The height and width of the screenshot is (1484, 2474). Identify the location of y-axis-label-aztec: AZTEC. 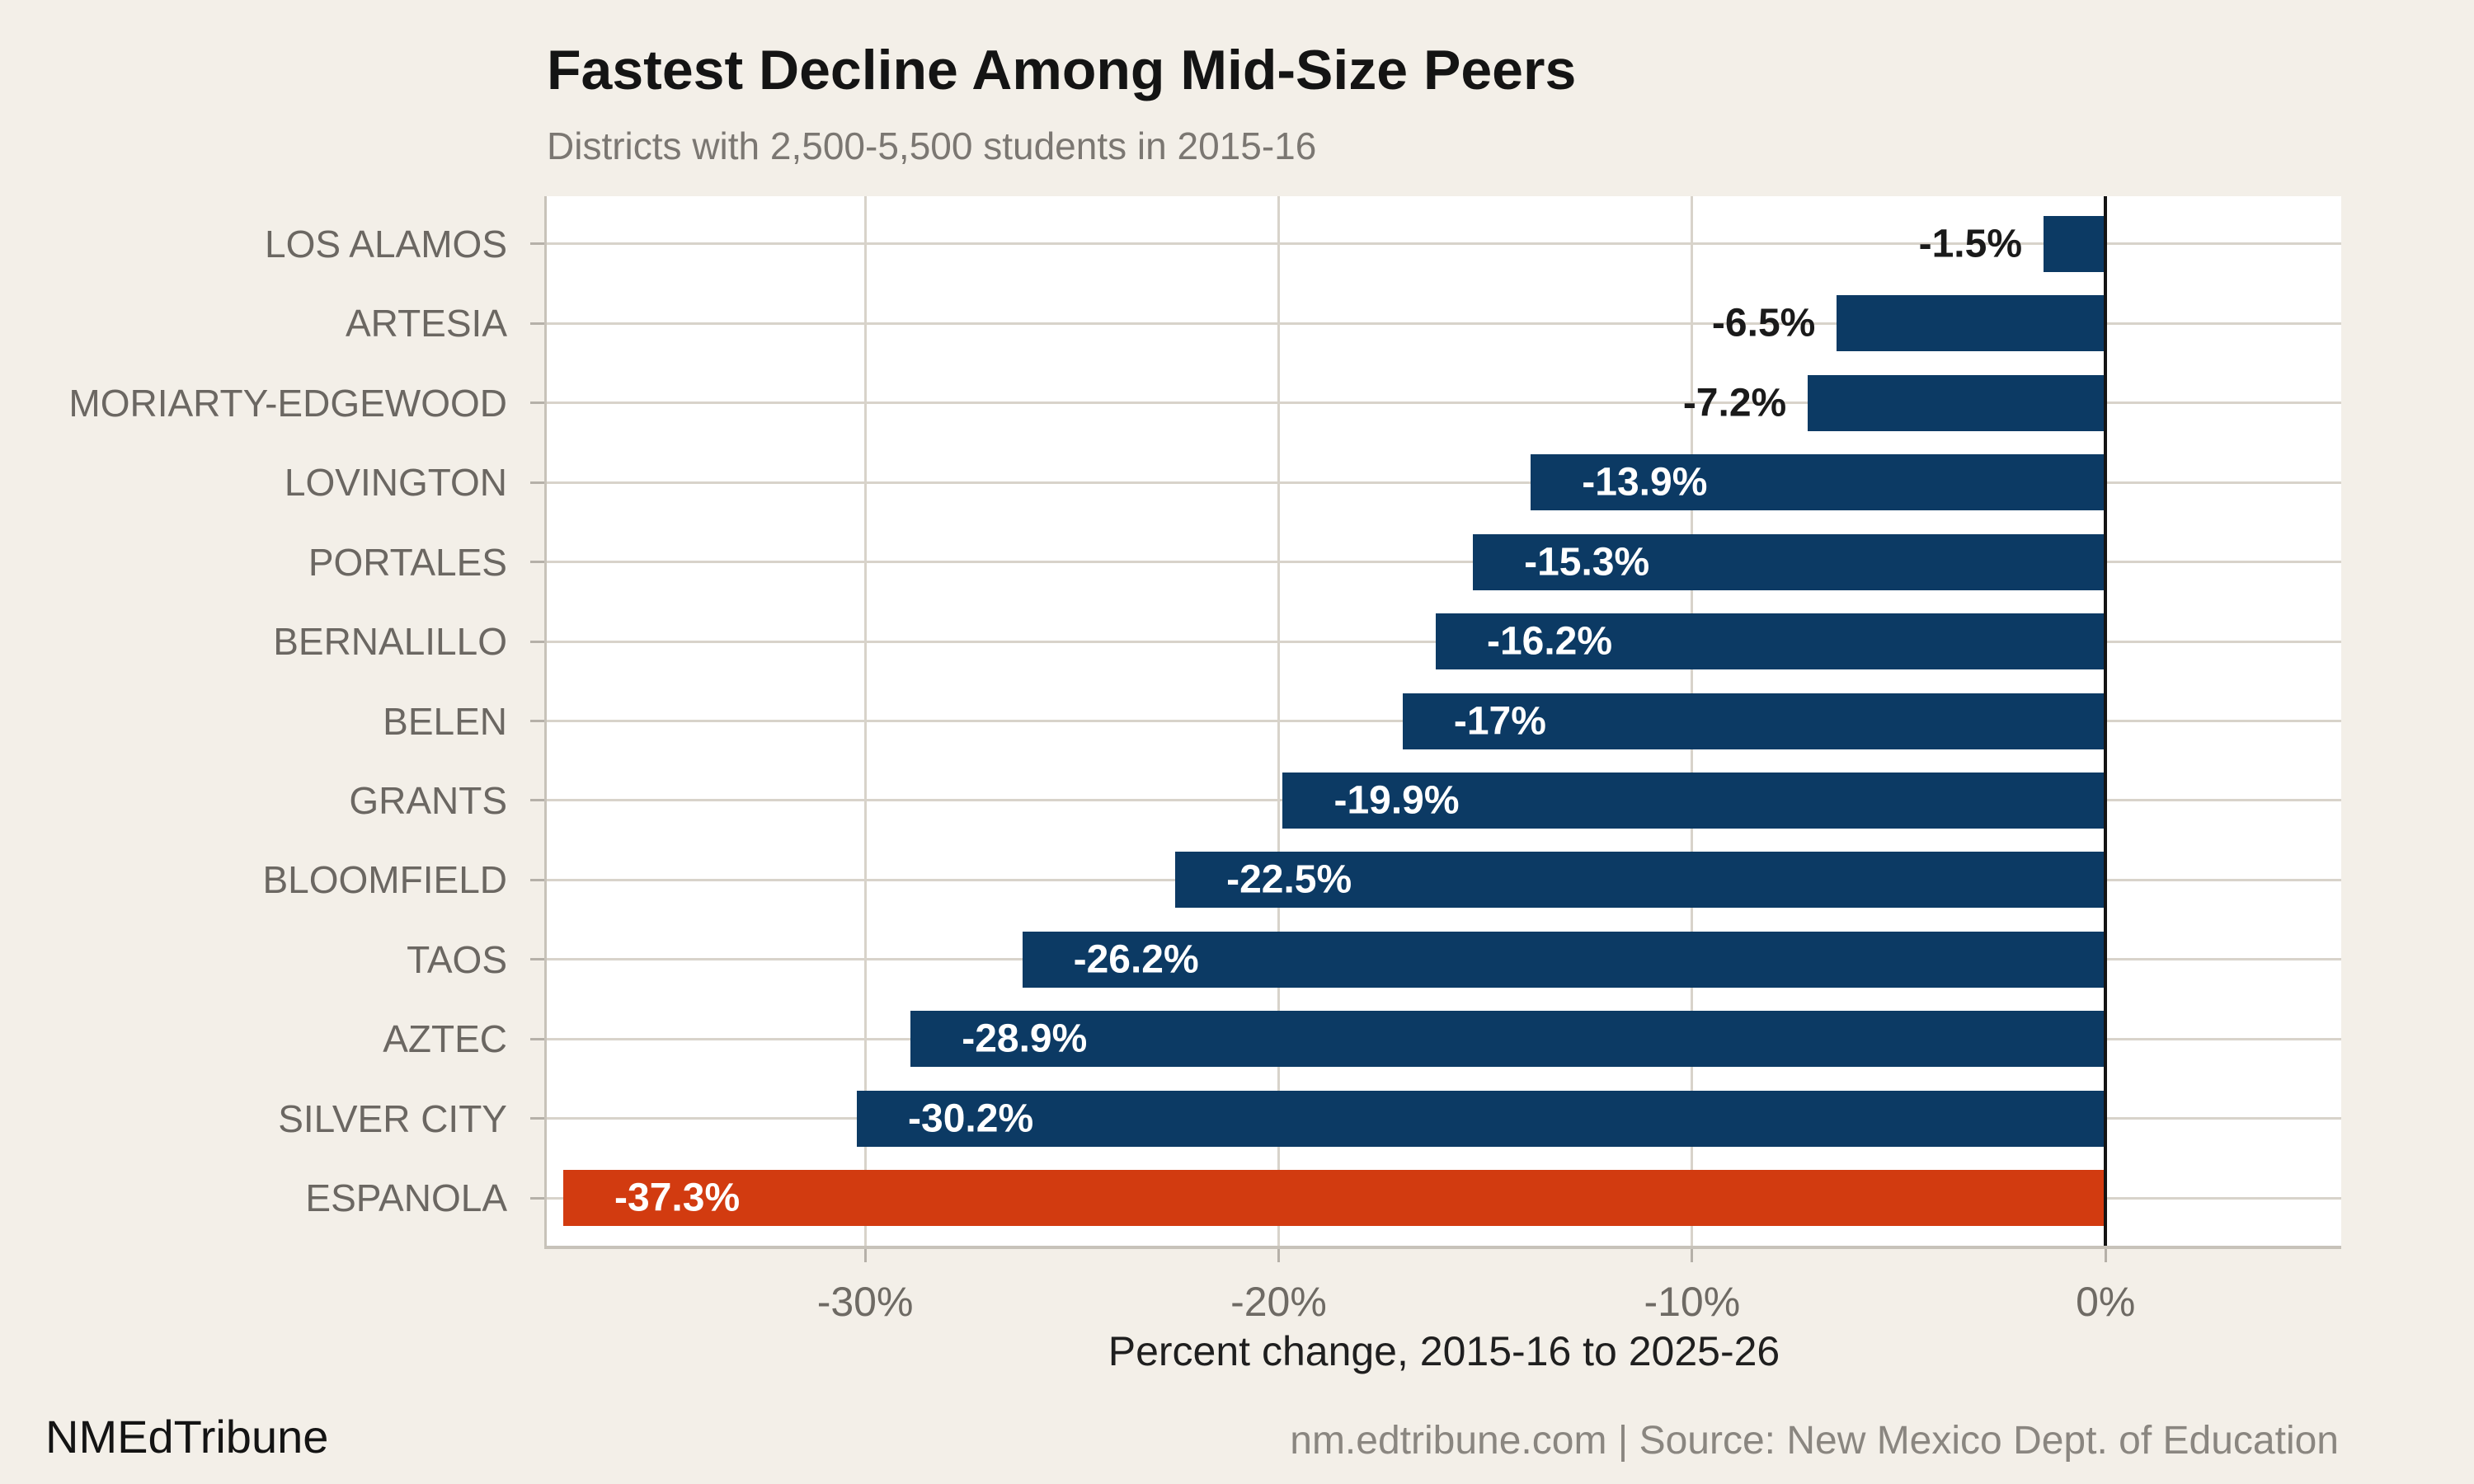
(445, 1039).